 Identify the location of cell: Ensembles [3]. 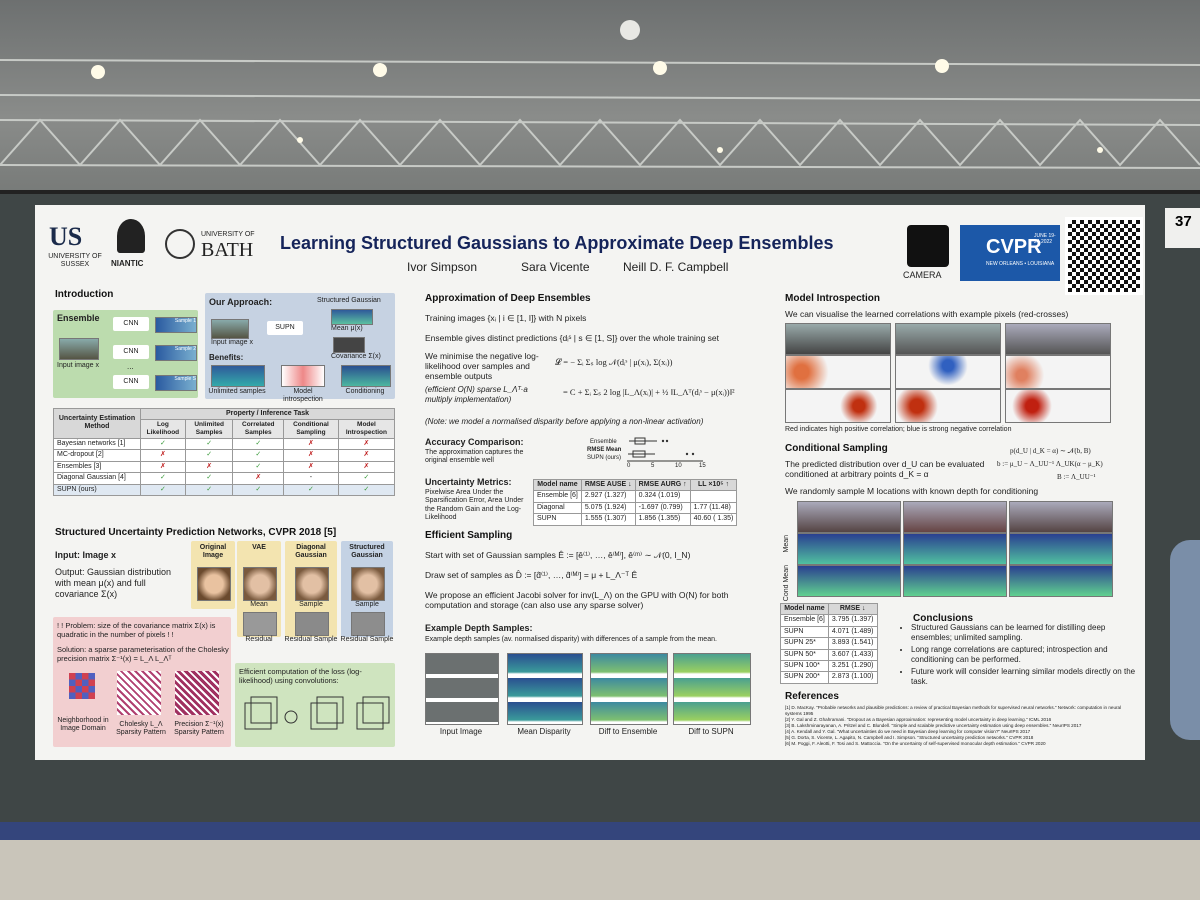
(97, 467).